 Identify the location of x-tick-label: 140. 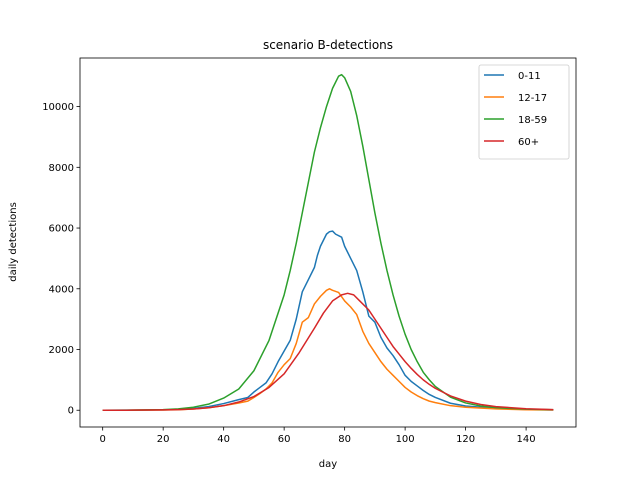
(526, 439).